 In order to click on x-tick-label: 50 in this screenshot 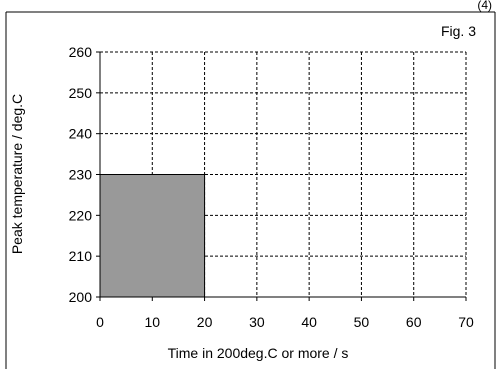, I will do `click(362, 322)`.